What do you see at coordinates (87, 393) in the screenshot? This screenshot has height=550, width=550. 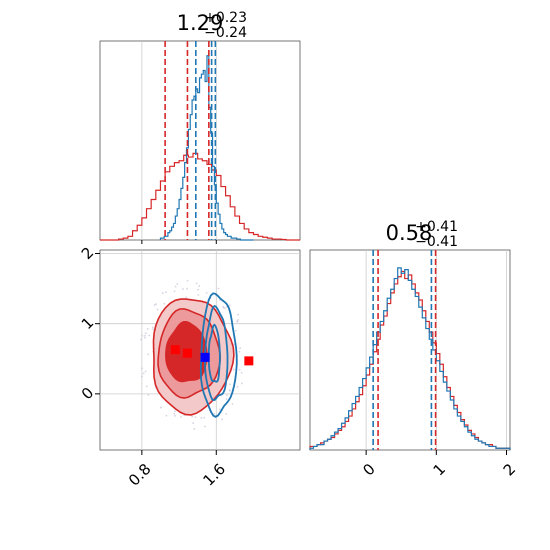 I see `contour-y-tick-label: 0` at bounding box center [87, 393].